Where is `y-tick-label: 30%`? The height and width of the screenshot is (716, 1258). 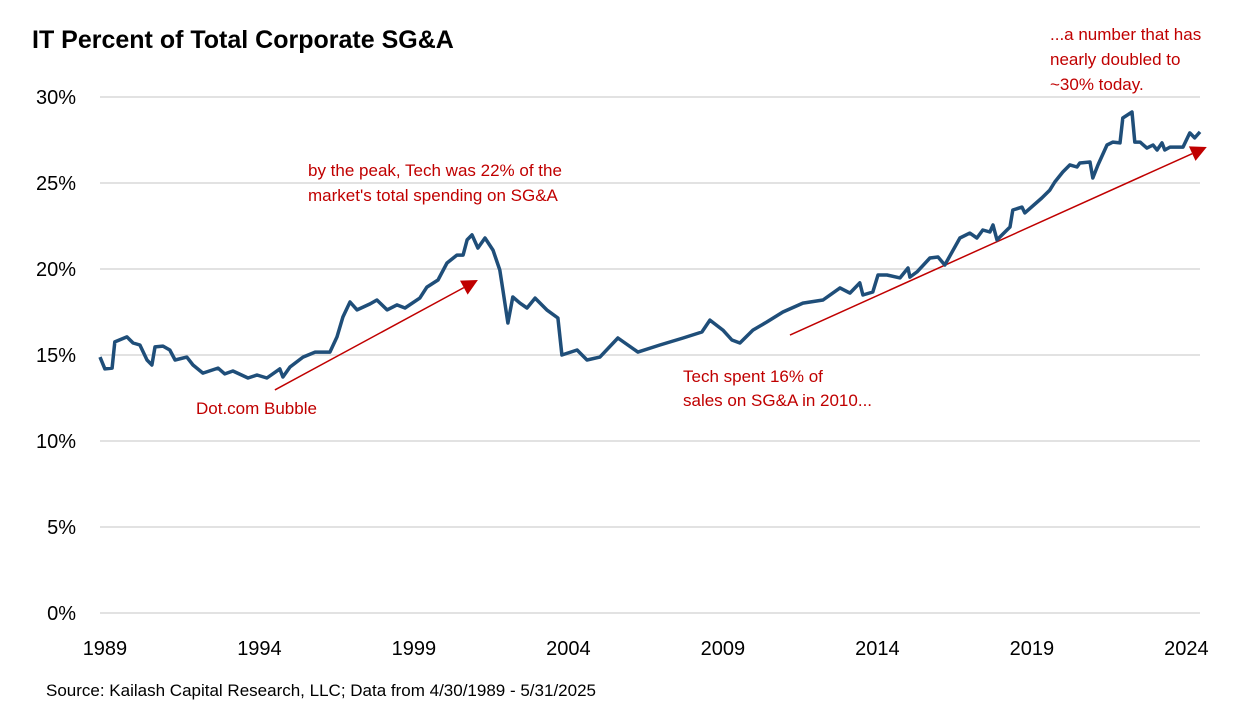 y-tick-label: 30% is located at coordinates (56, 98).